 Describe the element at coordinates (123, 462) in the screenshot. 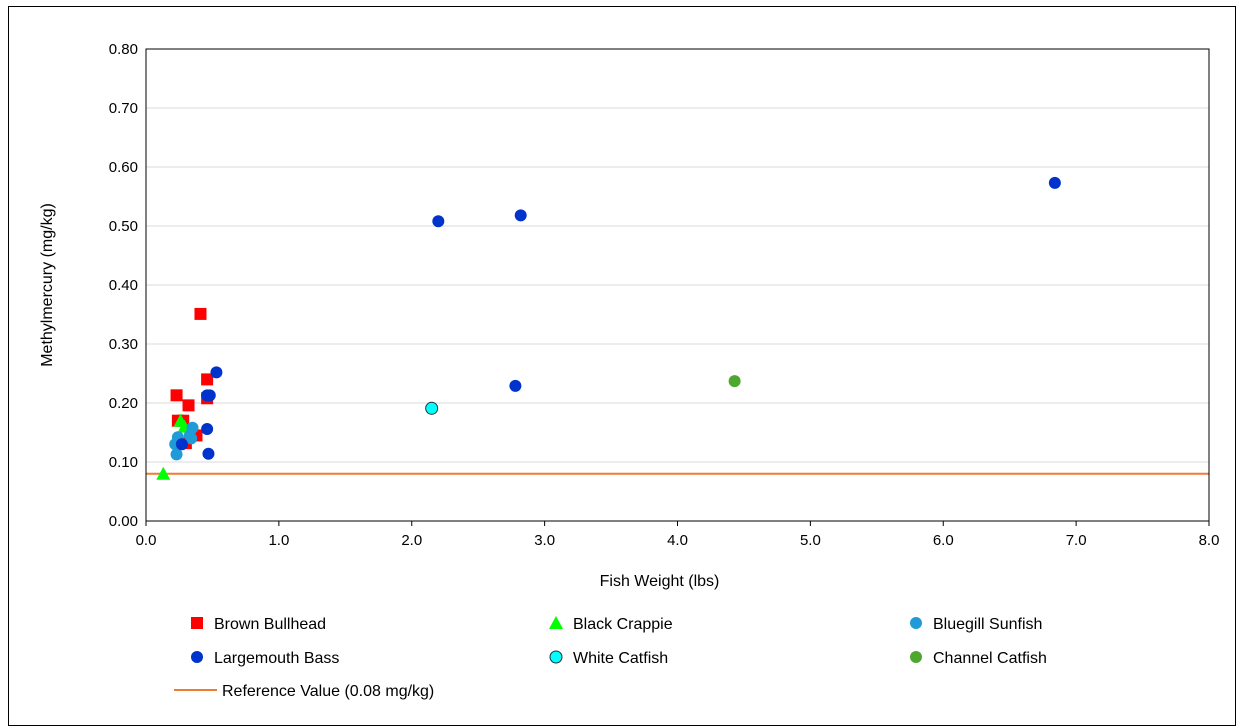

I see `y-tick-label: 0.10` at that location.